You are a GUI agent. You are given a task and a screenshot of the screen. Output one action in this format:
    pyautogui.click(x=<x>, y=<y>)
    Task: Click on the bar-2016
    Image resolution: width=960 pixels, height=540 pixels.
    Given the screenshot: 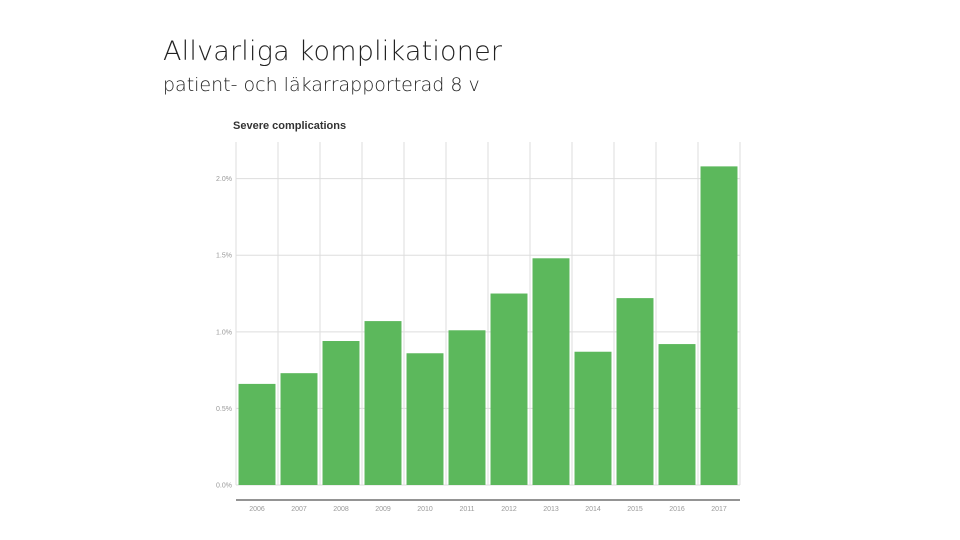 What is the action you would take?
    pyautogui.click(x=677, y=414)
    